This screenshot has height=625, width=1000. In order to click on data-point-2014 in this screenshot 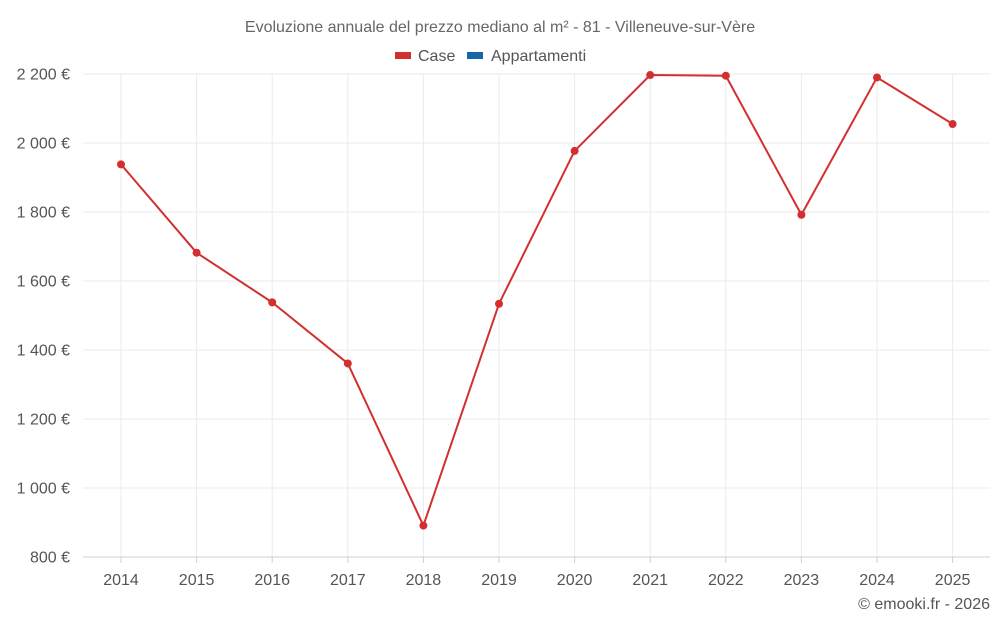, I will do `click(121, 164)`.